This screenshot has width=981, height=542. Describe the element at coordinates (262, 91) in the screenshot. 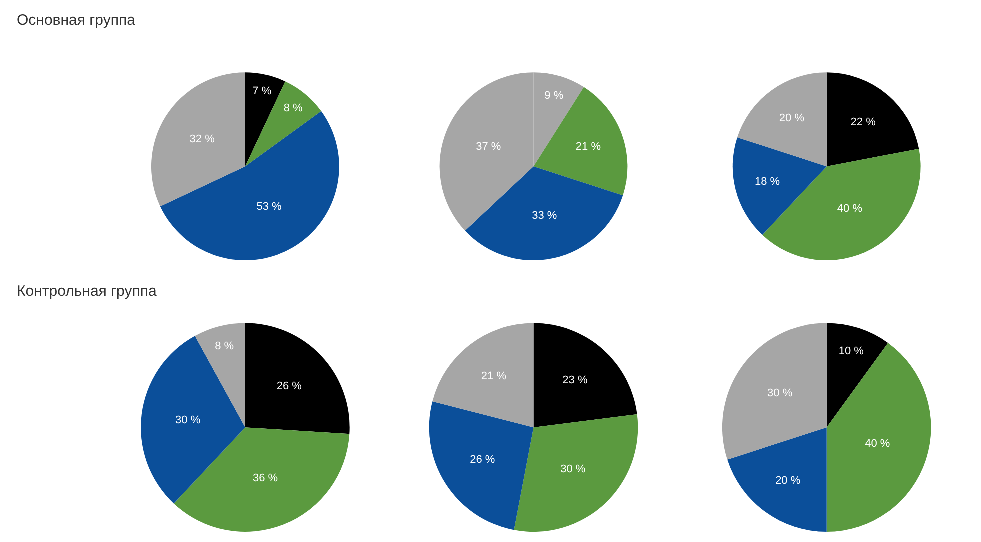

I see `data-label: 7 %` at that location.